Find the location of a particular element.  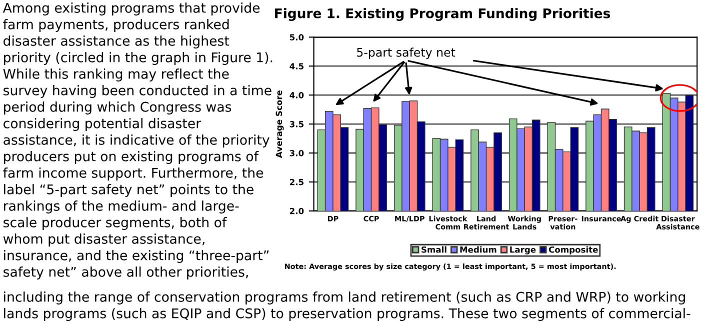

text: assistance, it is indicative of the priority is located at coordinates (137, 141).